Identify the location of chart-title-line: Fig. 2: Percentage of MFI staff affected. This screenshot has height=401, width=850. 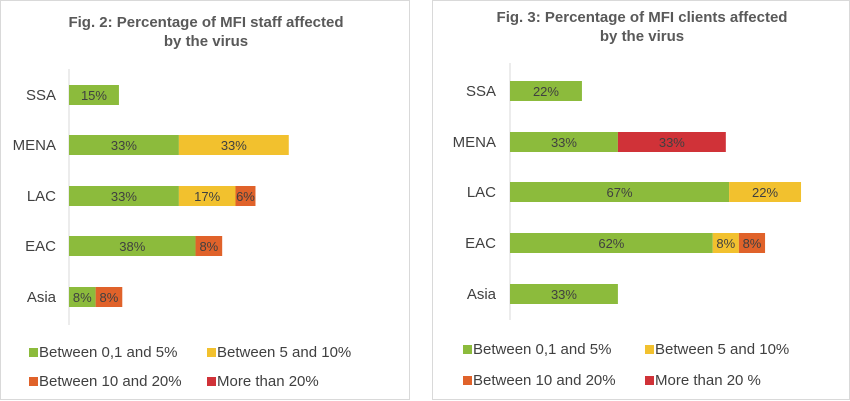
(205, 22).